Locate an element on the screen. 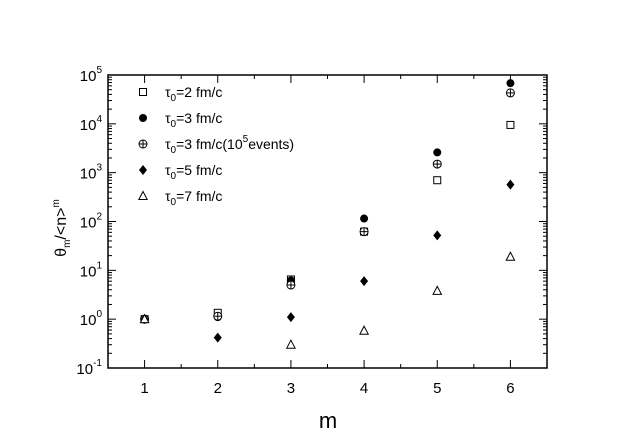 The image size is (630, 441). y-tick-label-exponent: 0 is located at coordinates (99, 314).